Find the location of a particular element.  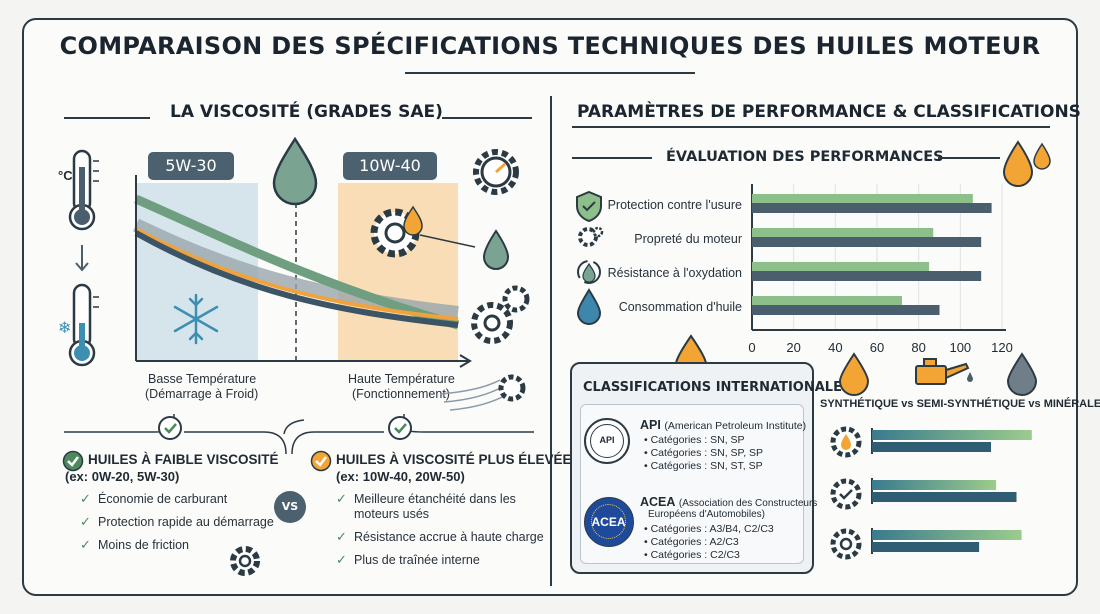

curve-10w40 is located at coordinates (297, 262).